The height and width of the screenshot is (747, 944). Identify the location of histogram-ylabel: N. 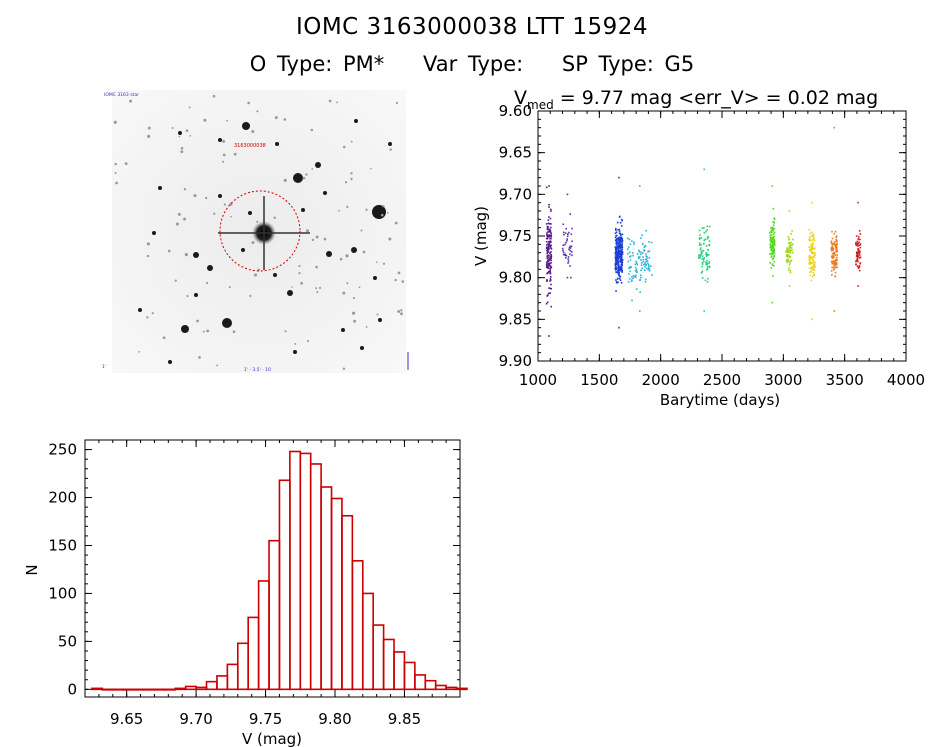
(32, 569).